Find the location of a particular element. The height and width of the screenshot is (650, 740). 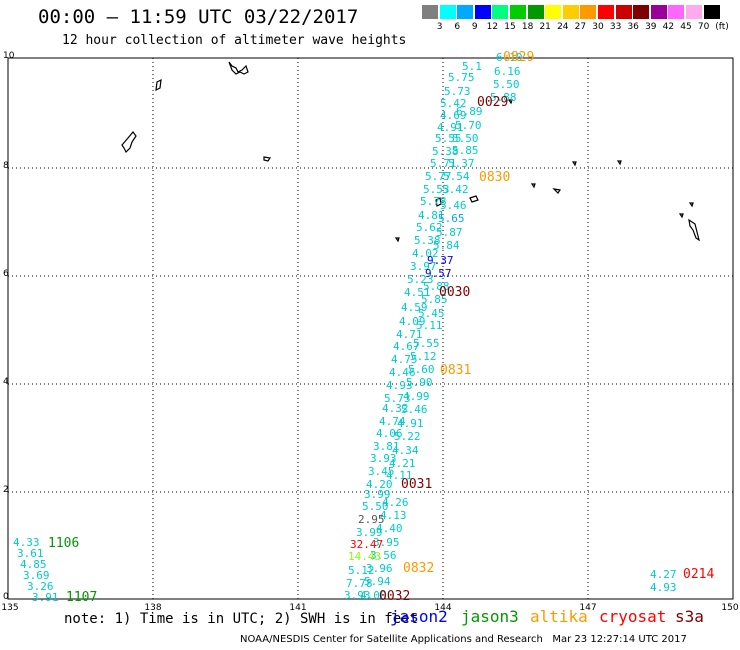

wave-height-value: 4.34 is located at coordinates (405, 450).